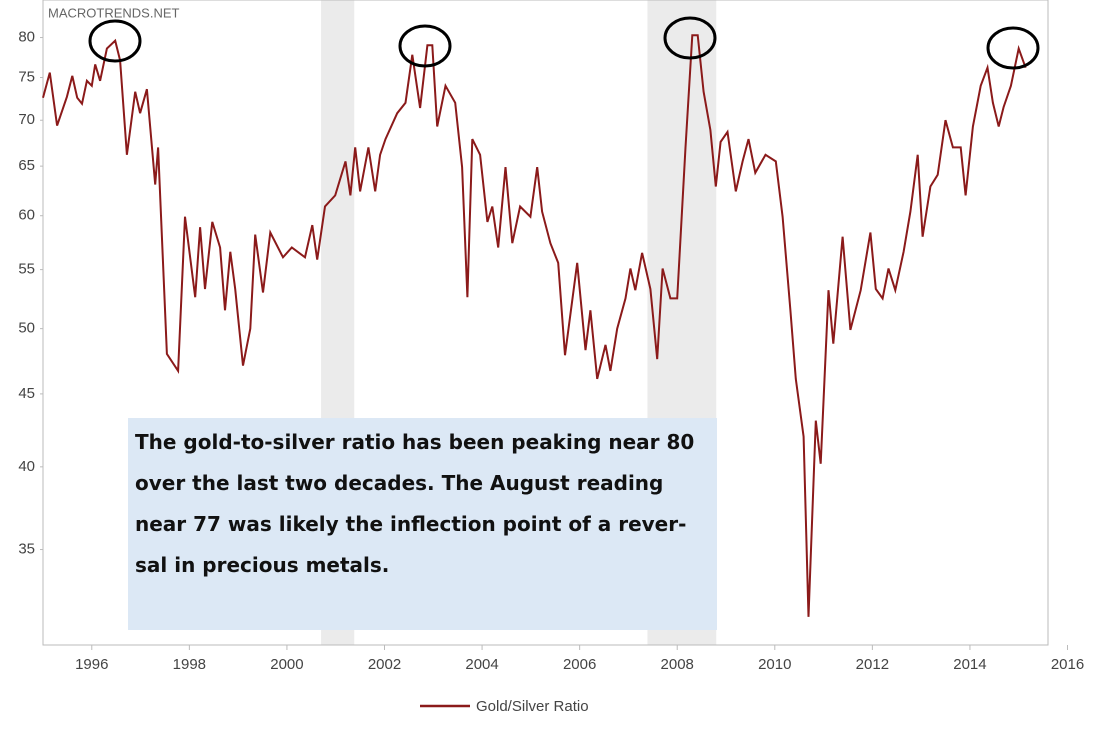 This screenshot has width=1100, height=735. I want to click on x-tick-label: 1996, so click(91, 664).